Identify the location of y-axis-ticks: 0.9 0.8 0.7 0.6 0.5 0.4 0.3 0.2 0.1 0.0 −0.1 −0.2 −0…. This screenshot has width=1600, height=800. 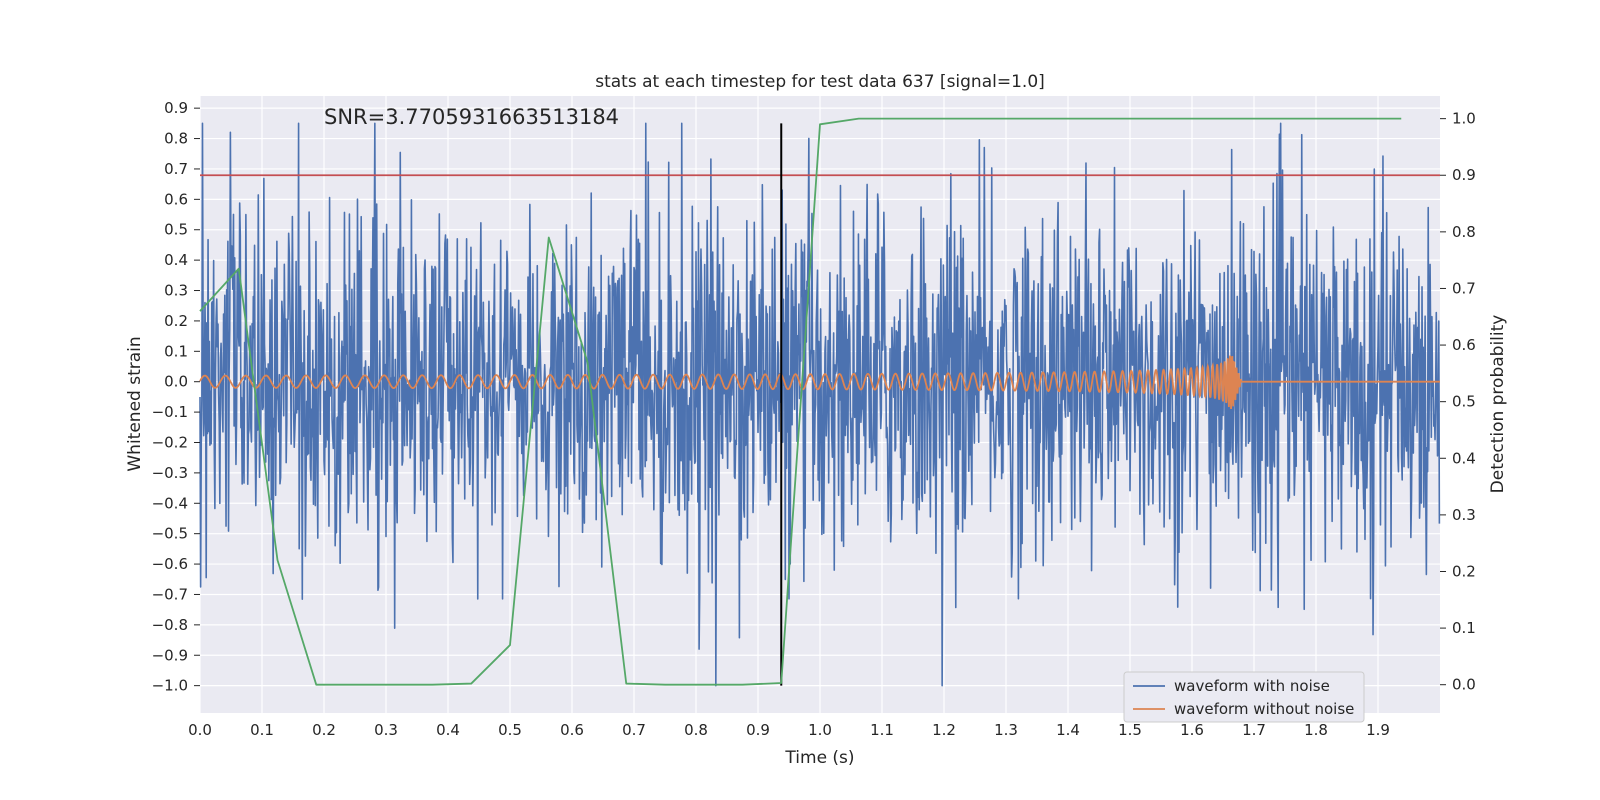
(176, 397).